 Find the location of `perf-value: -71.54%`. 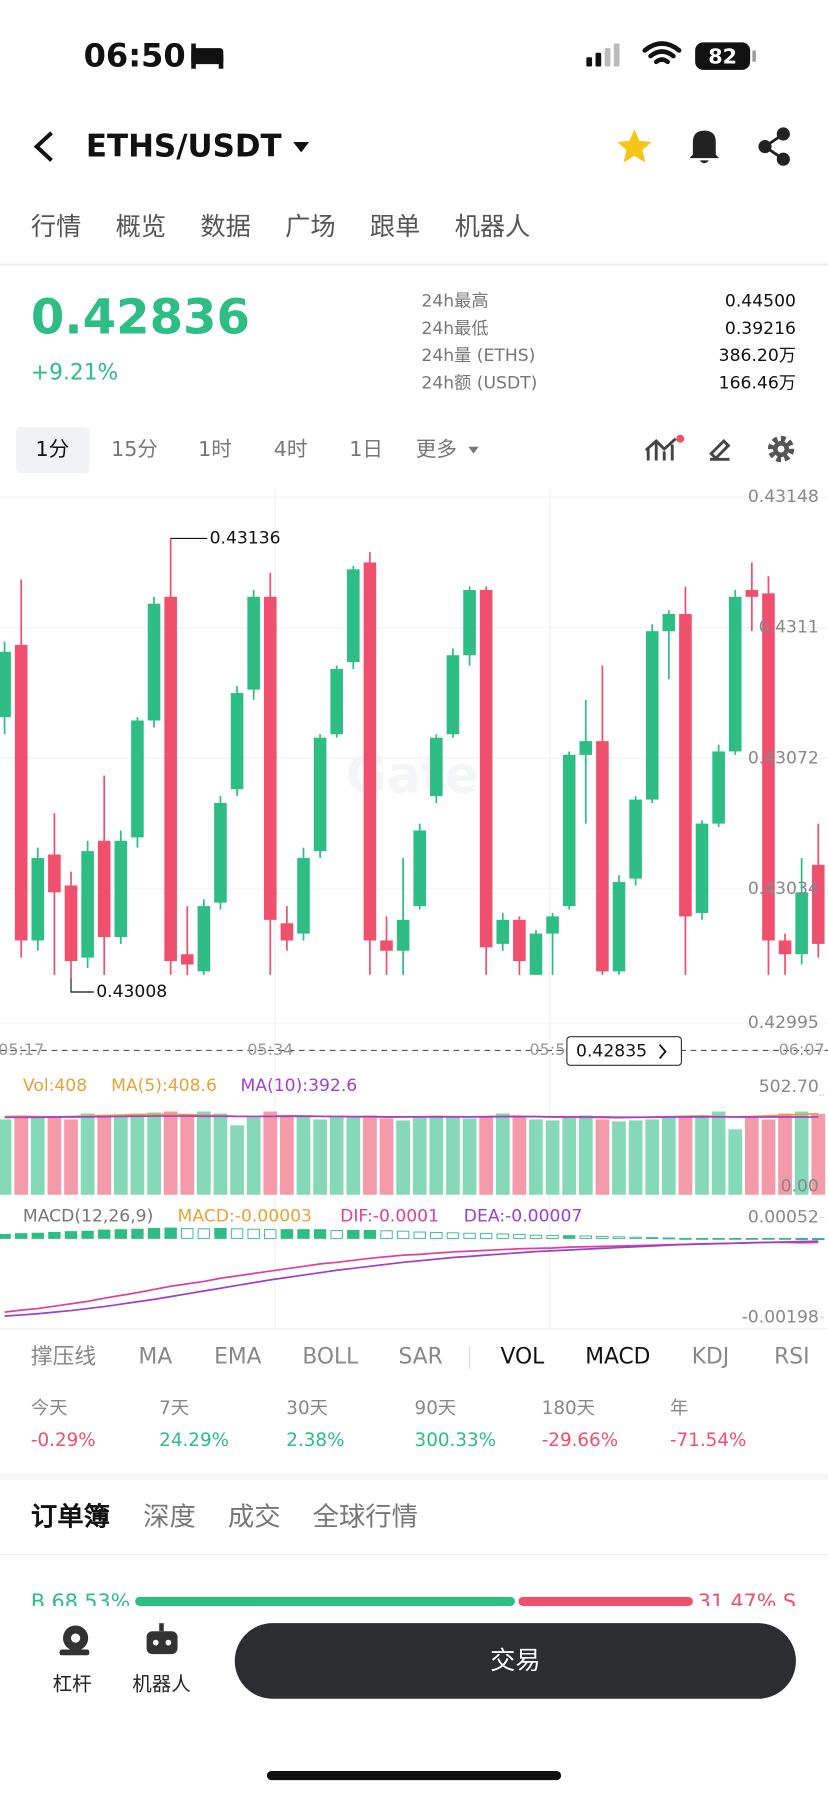

perf-value: -71.54% is located at coordinates (708, 1440).